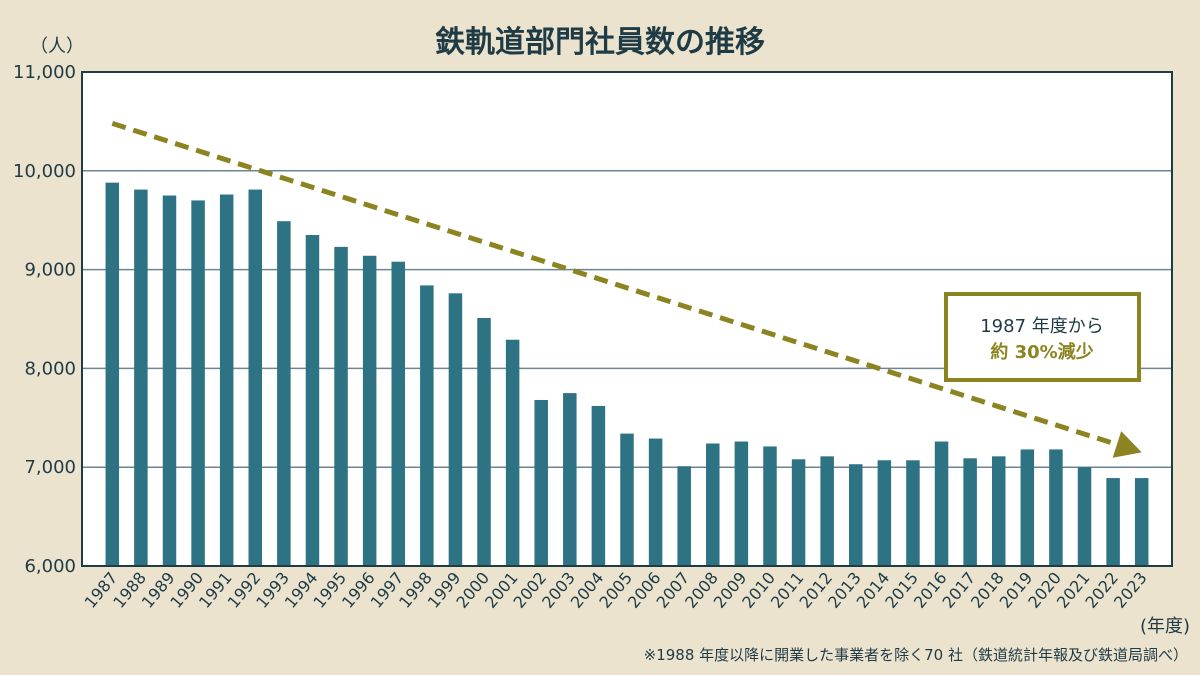  What do you see at coordinates (455, 429) in the screenshot?
I see `bar-1999` at bounding box center [455, 429].